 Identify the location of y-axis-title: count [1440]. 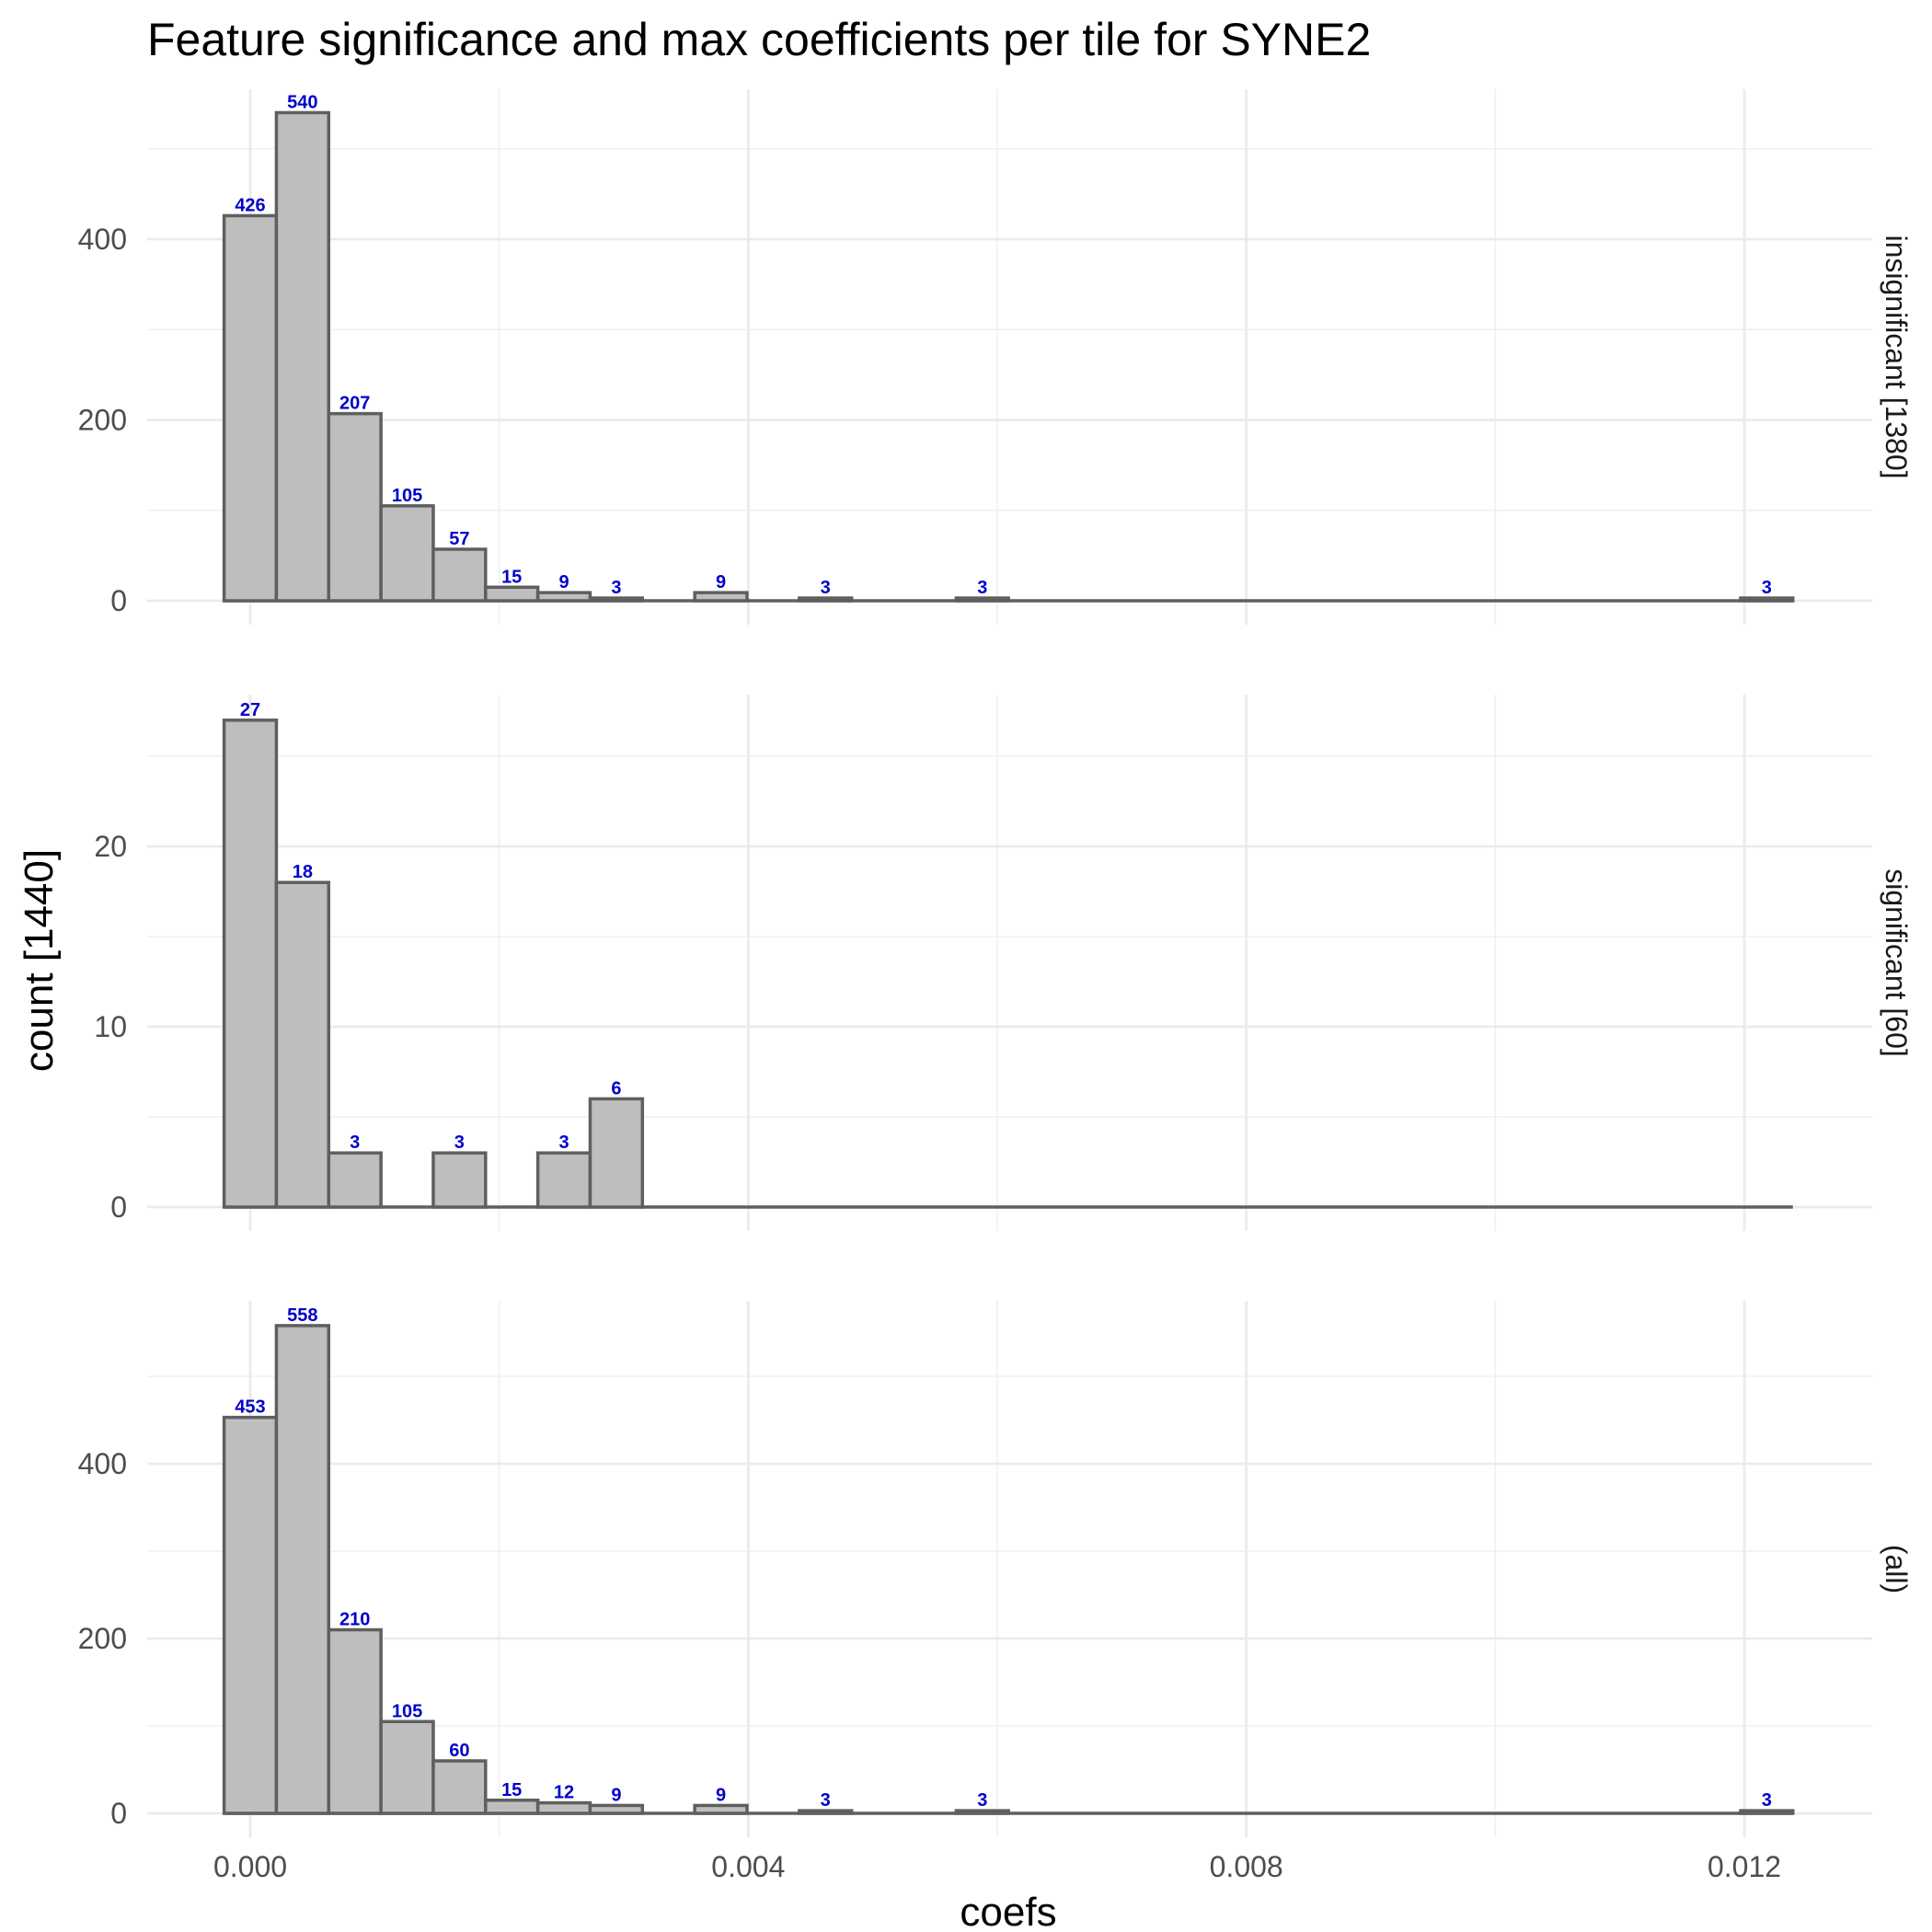
(39, 960).